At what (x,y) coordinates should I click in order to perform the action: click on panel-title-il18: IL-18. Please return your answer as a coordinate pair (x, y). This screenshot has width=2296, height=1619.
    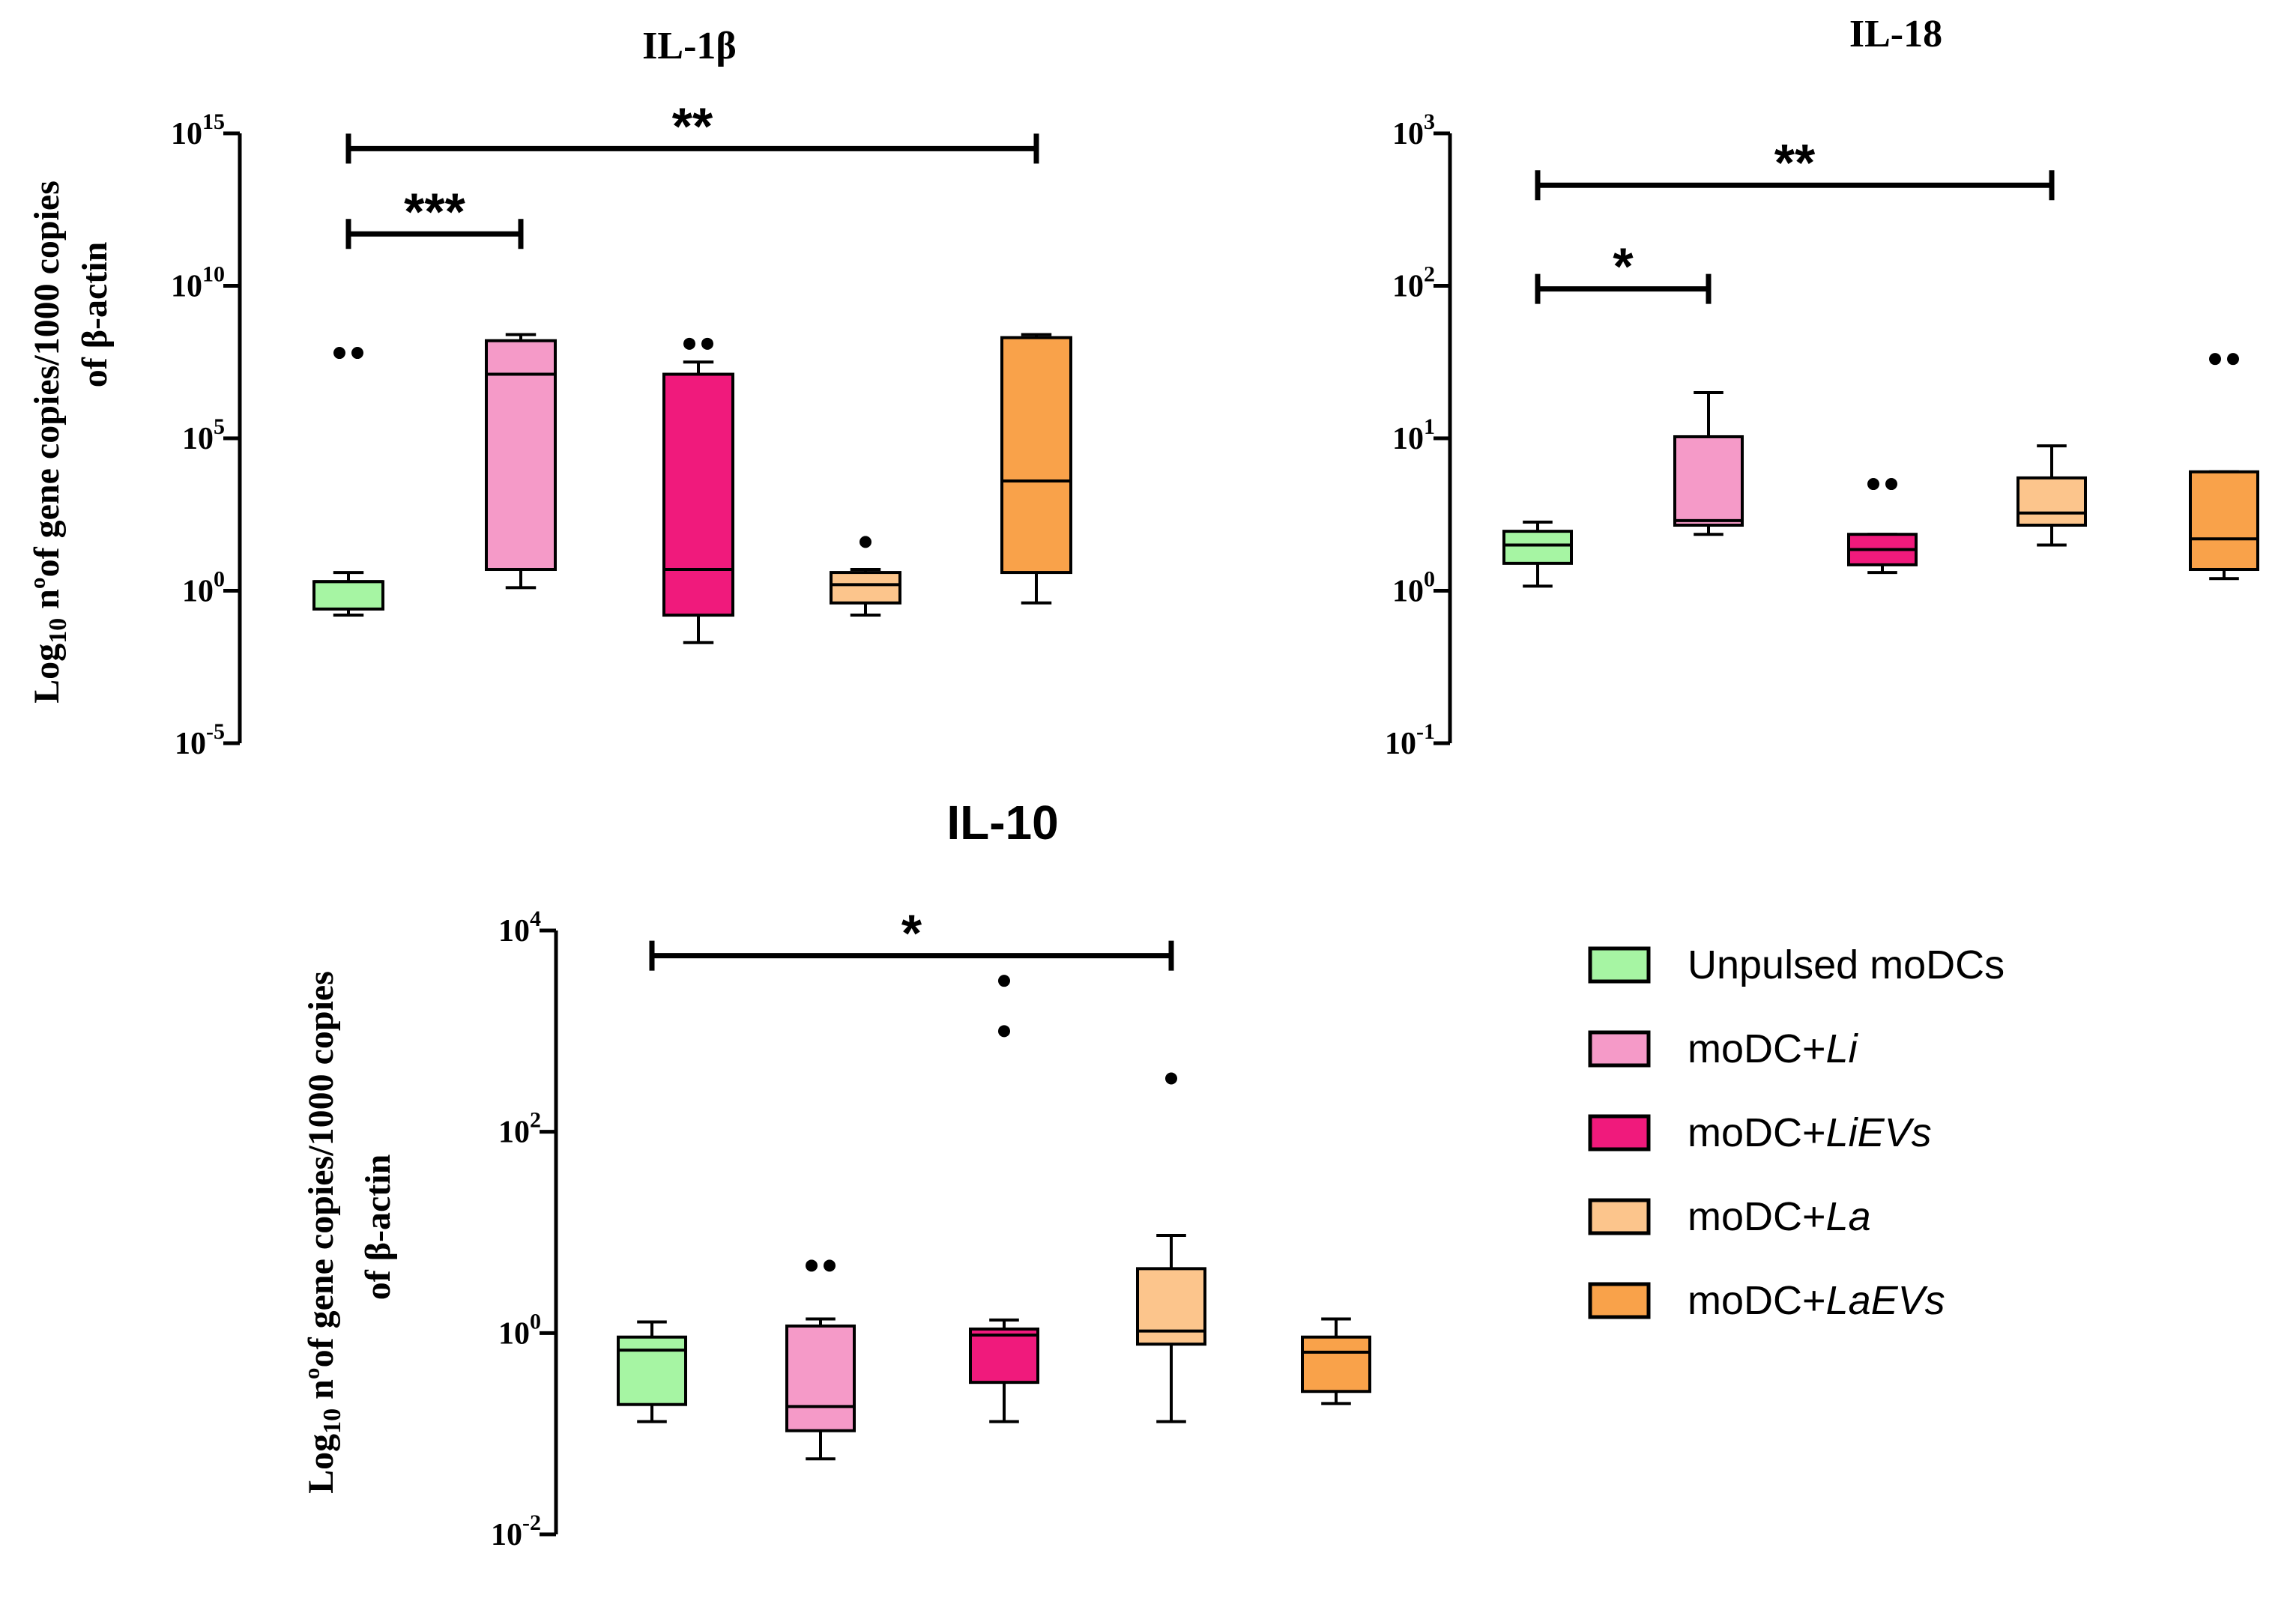
    Looking at the image, I should click on (1895, 34).